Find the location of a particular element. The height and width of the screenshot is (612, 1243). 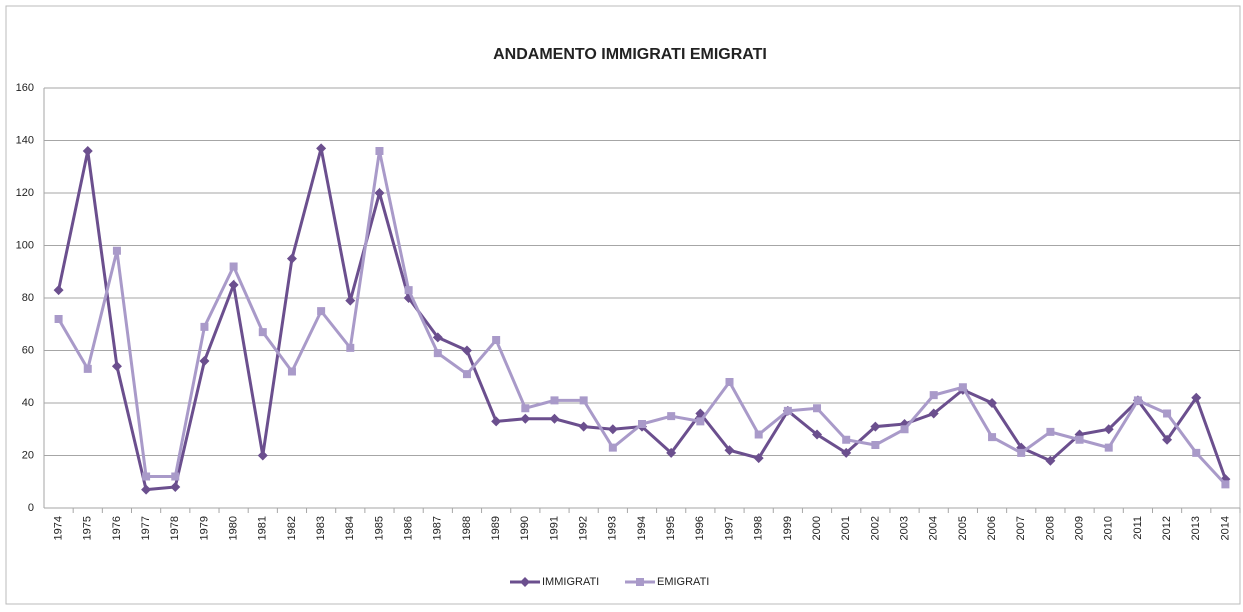

chart-title: ANDAMENTO IMMIGRATI EMIGRATI is located at coordinates (630, 54).